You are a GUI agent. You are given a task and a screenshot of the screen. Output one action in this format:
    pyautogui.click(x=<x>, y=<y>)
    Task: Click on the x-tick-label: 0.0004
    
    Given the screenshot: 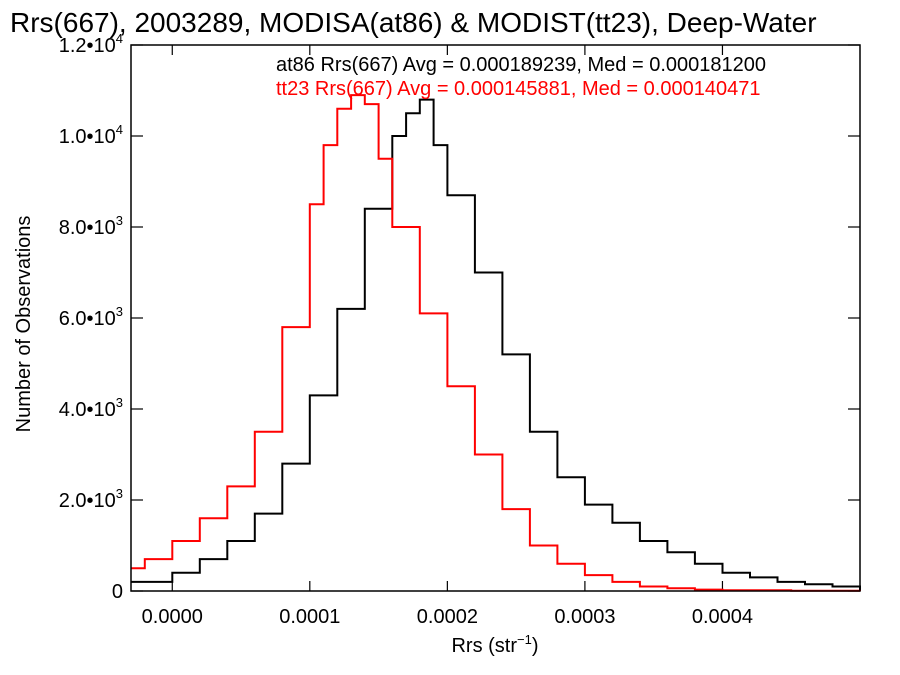 What is the action you would take?
    pyautogui.click(x=722, y=617)
    